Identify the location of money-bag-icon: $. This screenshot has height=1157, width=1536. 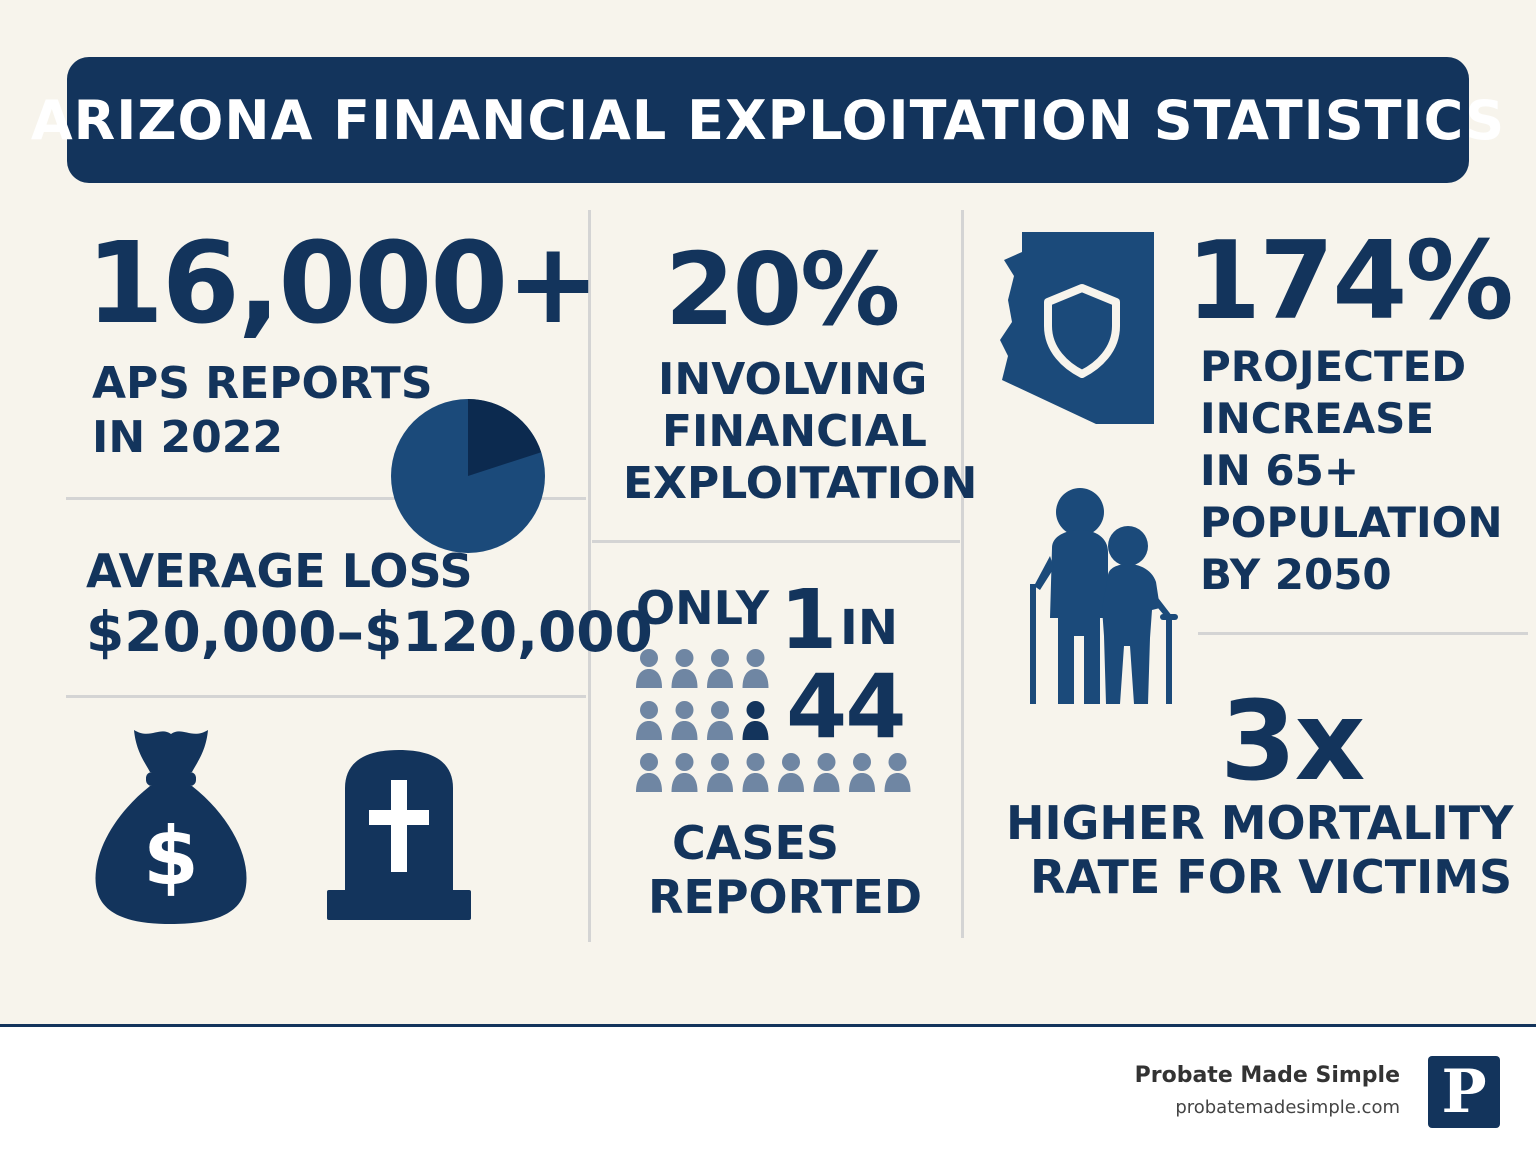
(171, 827).